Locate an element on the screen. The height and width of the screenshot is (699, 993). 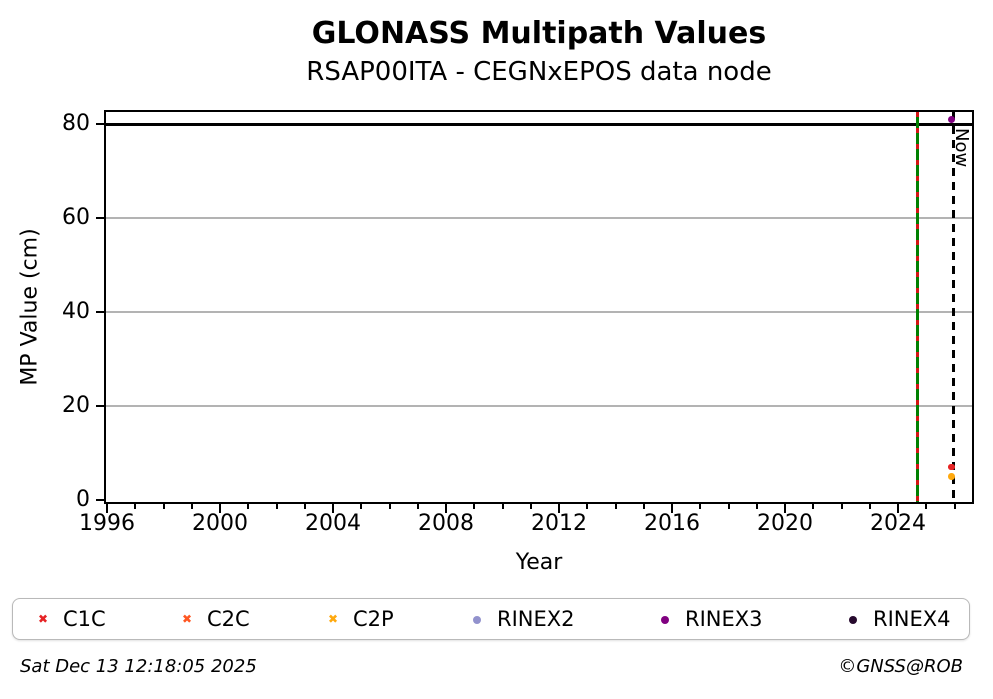
now-annotation-label: Now is located at coordinates (961, 148).